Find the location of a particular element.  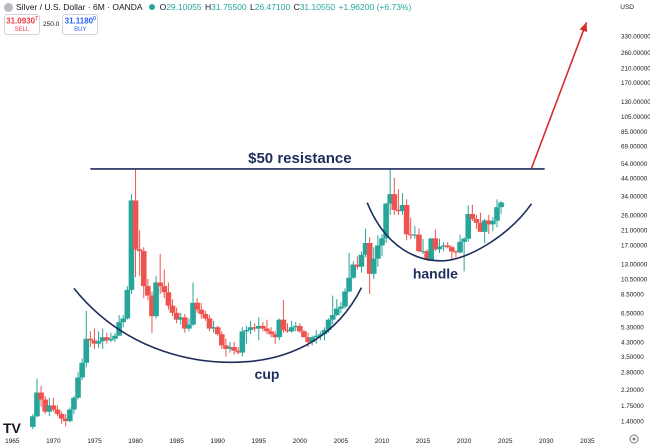

price-tick-label: 4.30000 is located at coordinates (632, 342).